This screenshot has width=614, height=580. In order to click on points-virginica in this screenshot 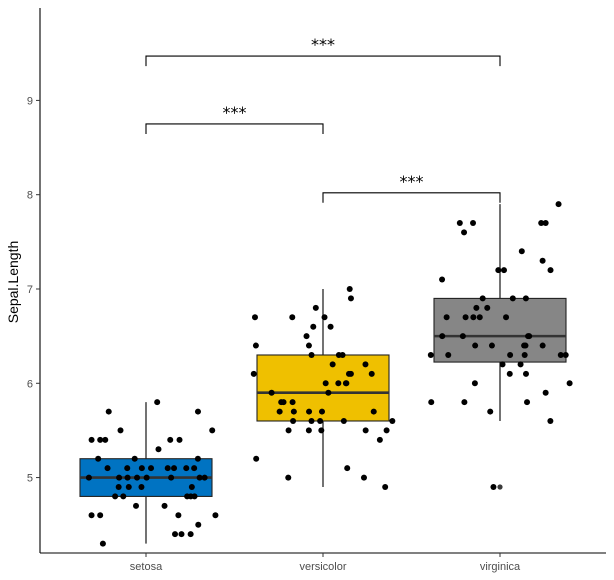, I will do `click(500, 345)`.